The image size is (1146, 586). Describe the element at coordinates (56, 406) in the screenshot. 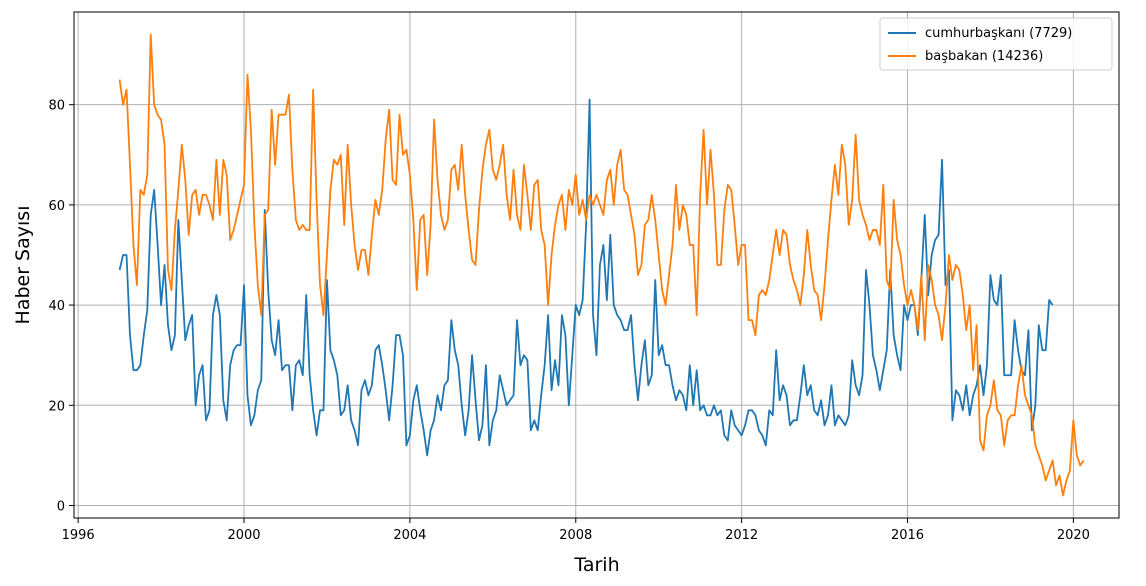

I see `y-tick-label-20: 20` at that location.